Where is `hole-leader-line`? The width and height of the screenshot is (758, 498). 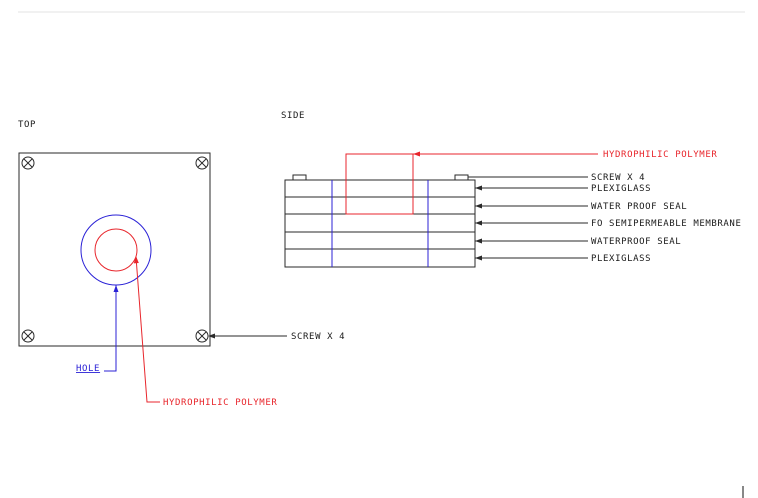 hole-leader-line is located at coordinates (110, 328).